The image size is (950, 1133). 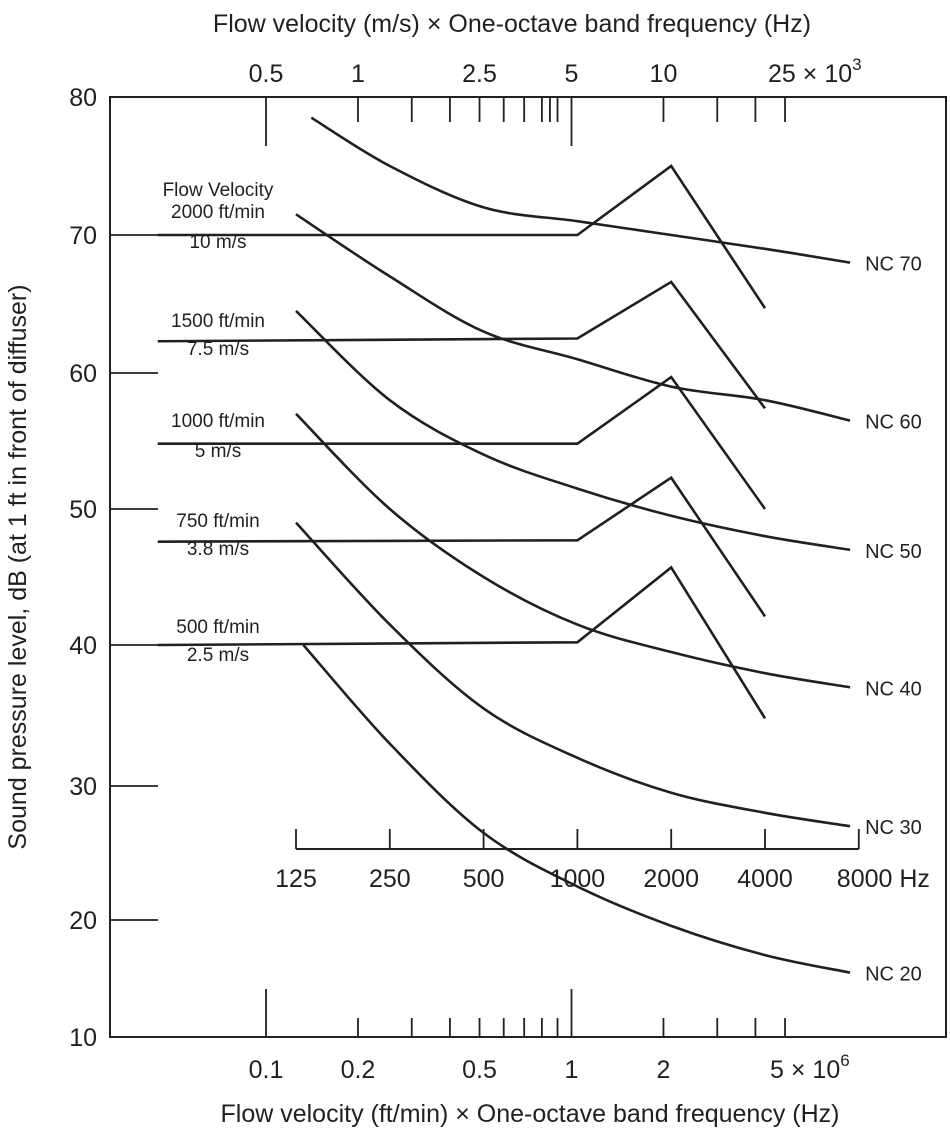 I want to click on diffuser-label-ms: 7.5 m/s, so click(x=218, y=349).